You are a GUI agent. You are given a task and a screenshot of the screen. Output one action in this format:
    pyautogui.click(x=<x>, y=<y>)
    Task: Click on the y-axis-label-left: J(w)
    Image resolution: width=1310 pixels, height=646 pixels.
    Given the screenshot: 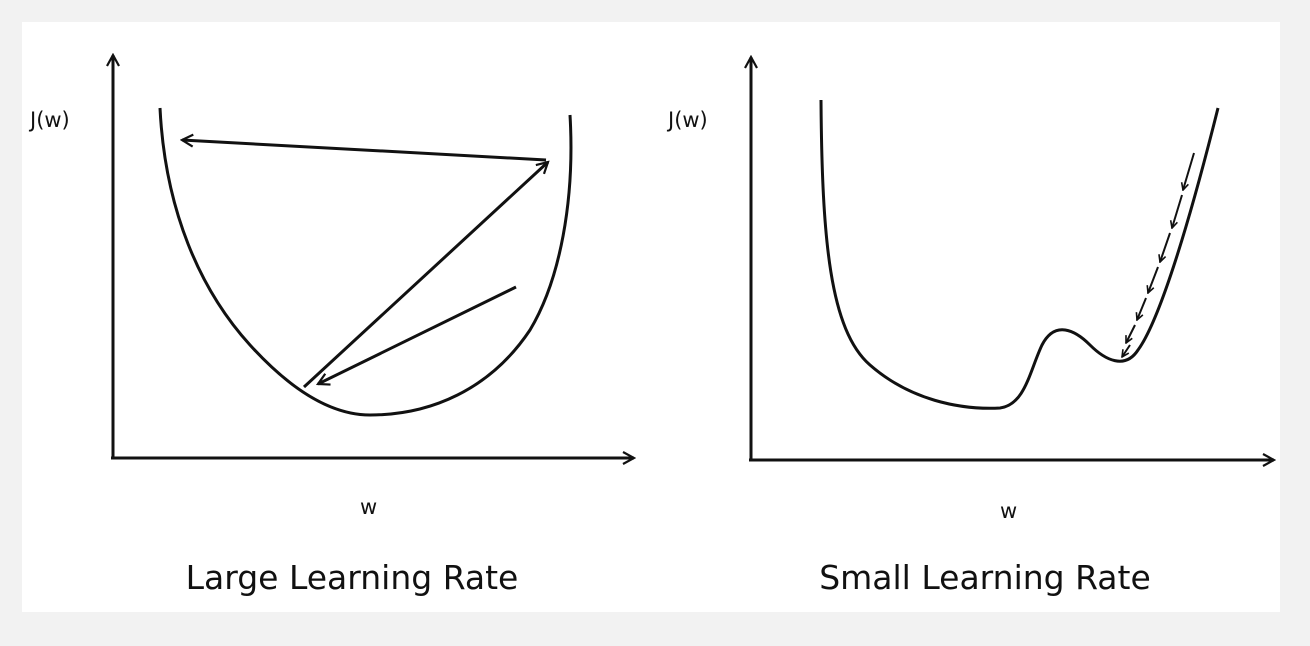 What is the action you would take?
    pyautogui.click(x=50, y=120)
    